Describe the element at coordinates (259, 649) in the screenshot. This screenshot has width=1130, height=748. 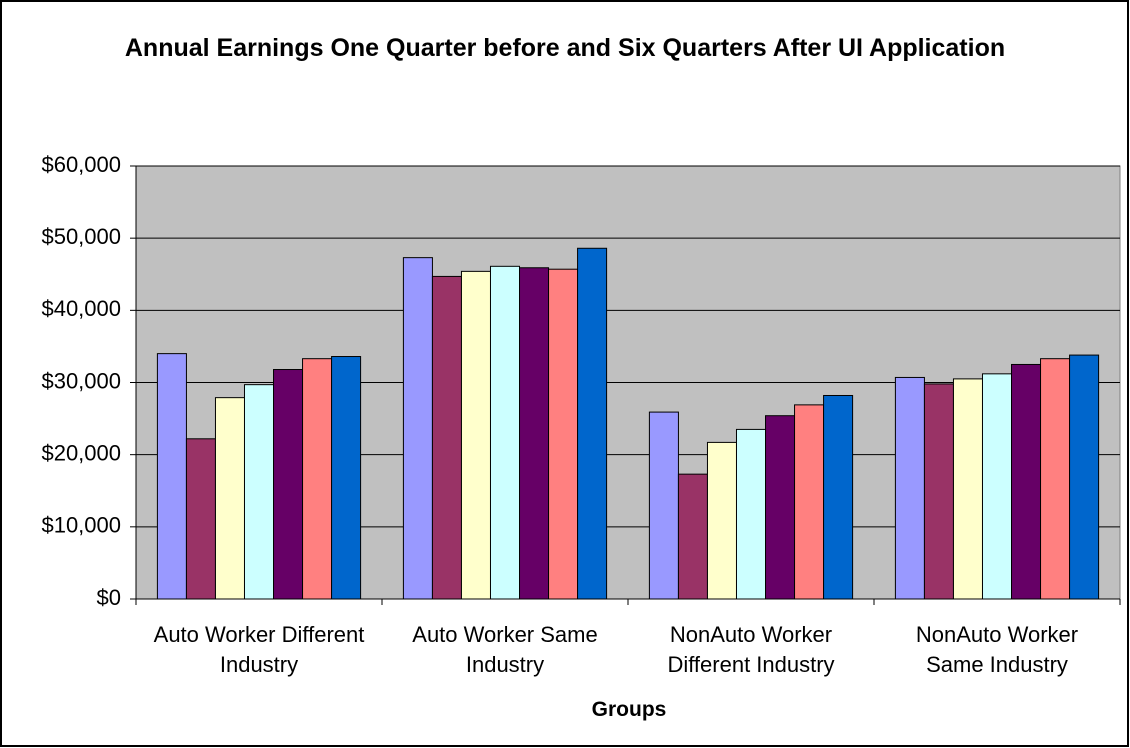
I see `x-tick-label: Auto Worker Different Industry` at that location.